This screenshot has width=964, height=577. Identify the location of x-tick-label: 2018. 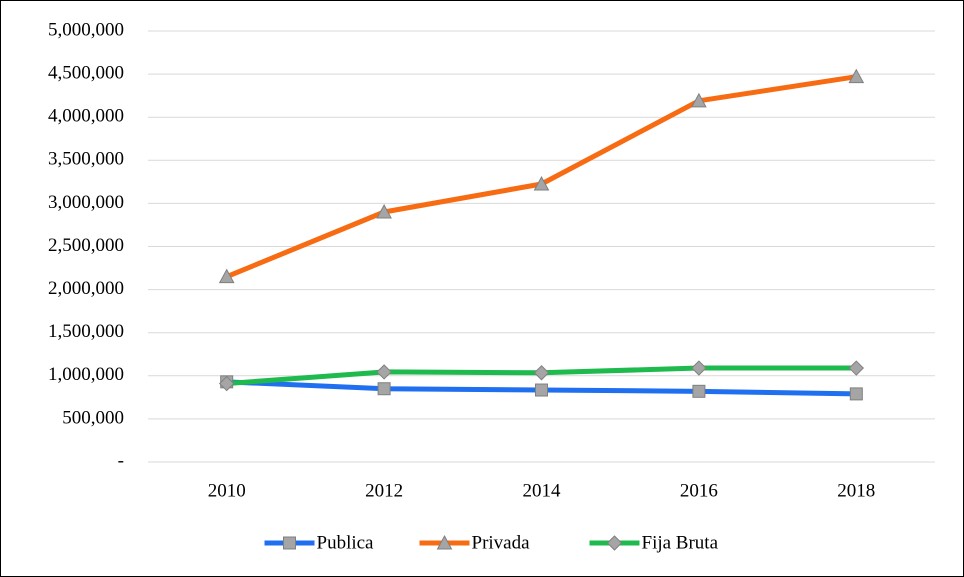
(856, 490).